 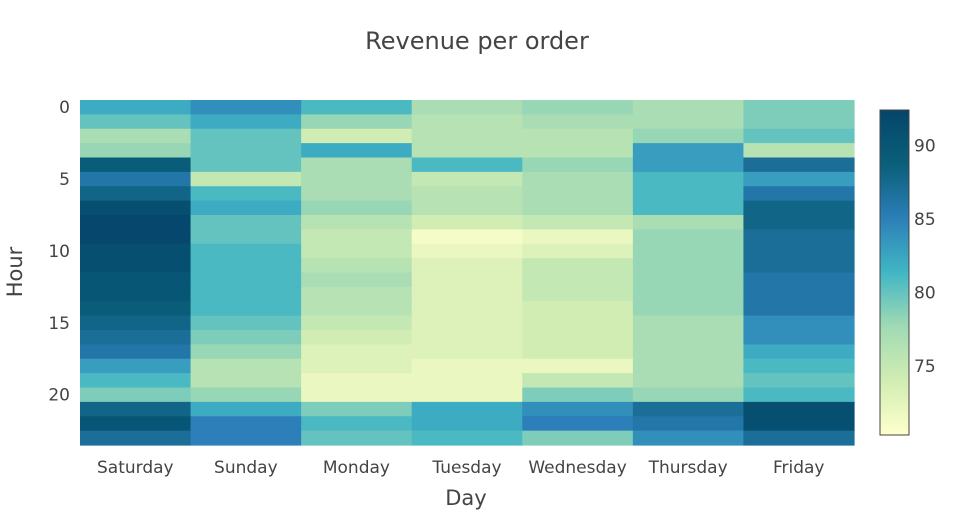 What do you see at coordinates (59, 324) in the screenshot?
I see `y-tick-label: 15` at bounding box center [59, 324].